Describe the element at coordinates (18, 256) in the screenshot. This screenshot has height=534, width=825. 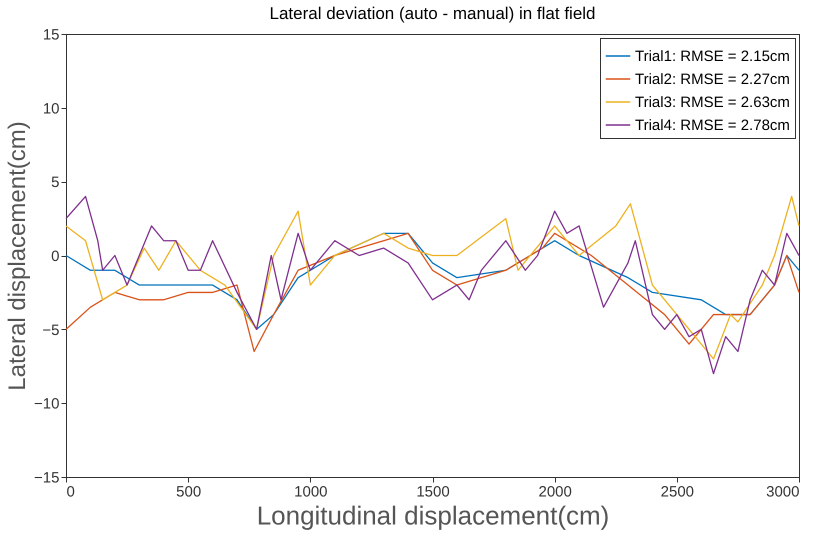
I see `y-axis-title: Lateral displacement(cm)` at that location.